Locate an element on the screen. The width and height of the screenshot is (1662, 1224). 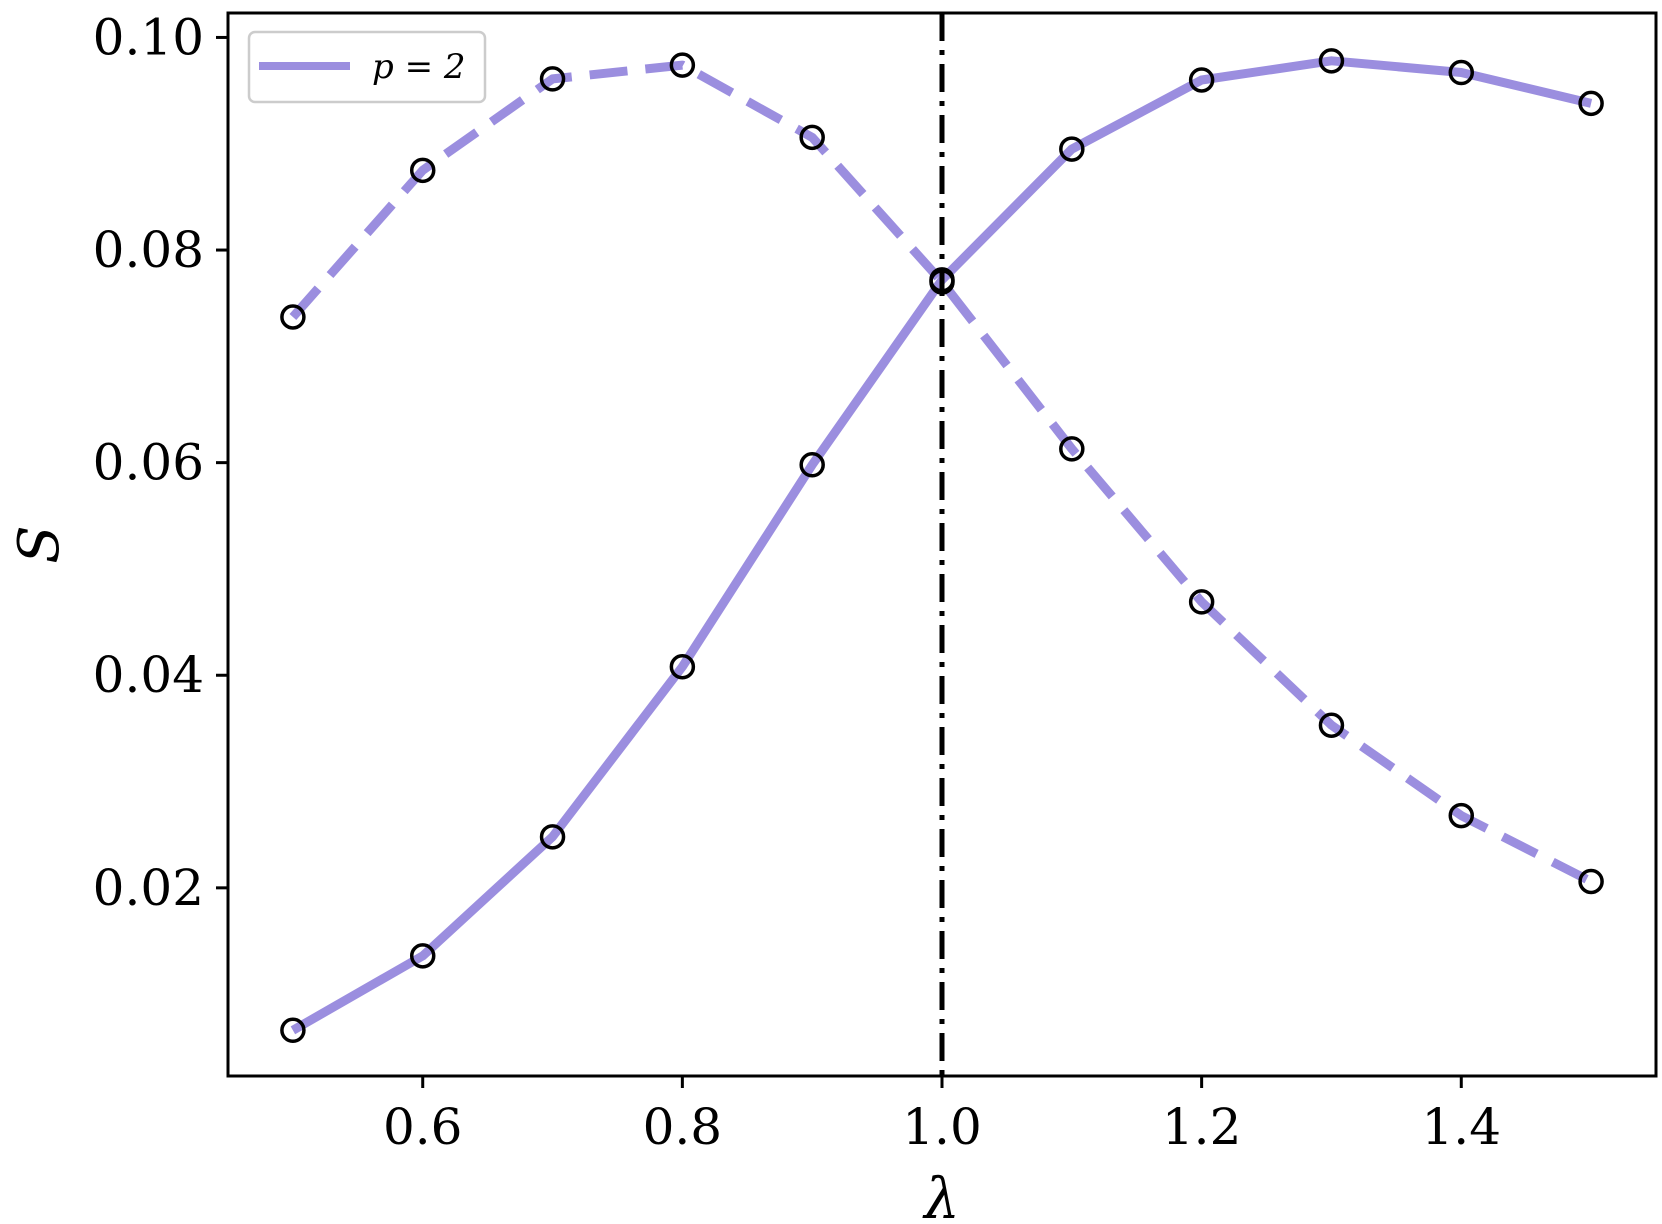
x-tick-label: 0.8 is located at coordinates (683, 1127).